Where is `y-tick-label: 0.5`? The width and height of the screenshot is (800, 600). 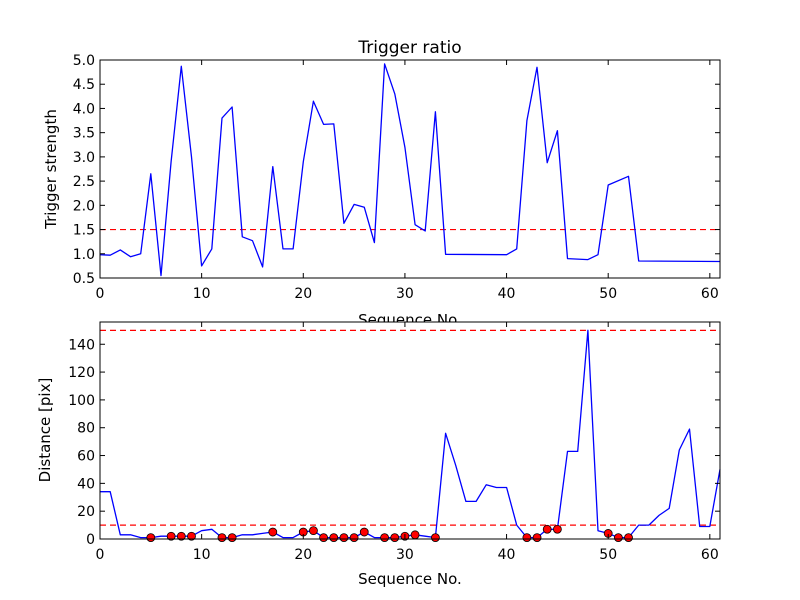 y-tick-label: 0.5 is located at coordinates (84, 279).